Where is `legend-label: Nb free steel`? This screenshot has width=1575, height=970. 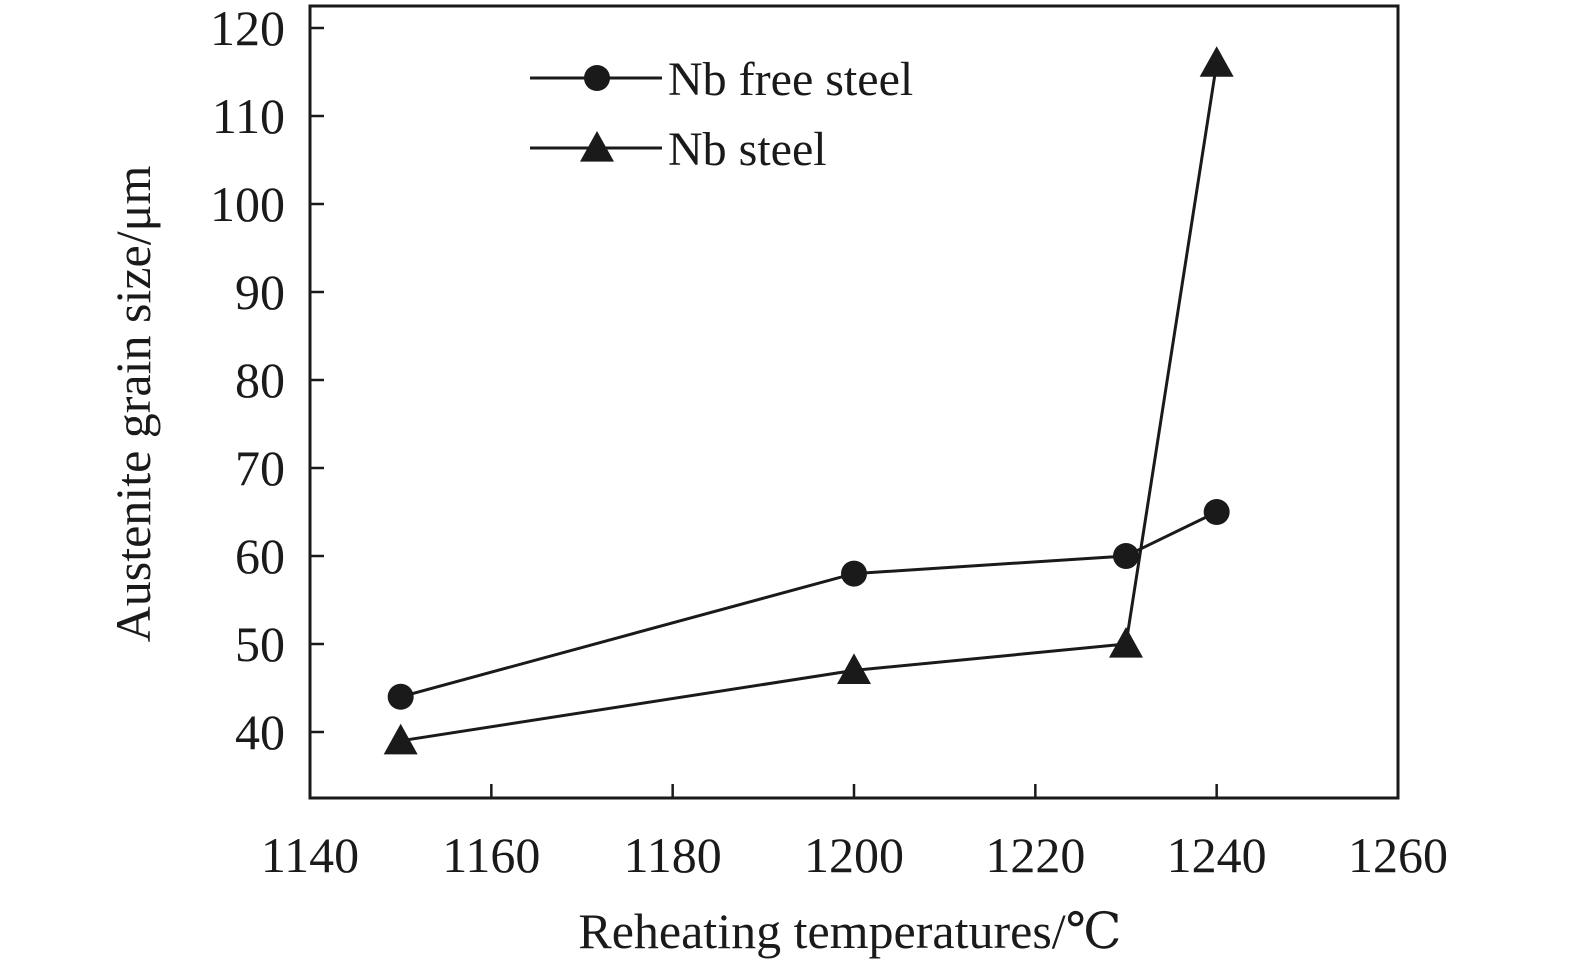 legend-label: Nb free steel is located at coordinates (790, 79).